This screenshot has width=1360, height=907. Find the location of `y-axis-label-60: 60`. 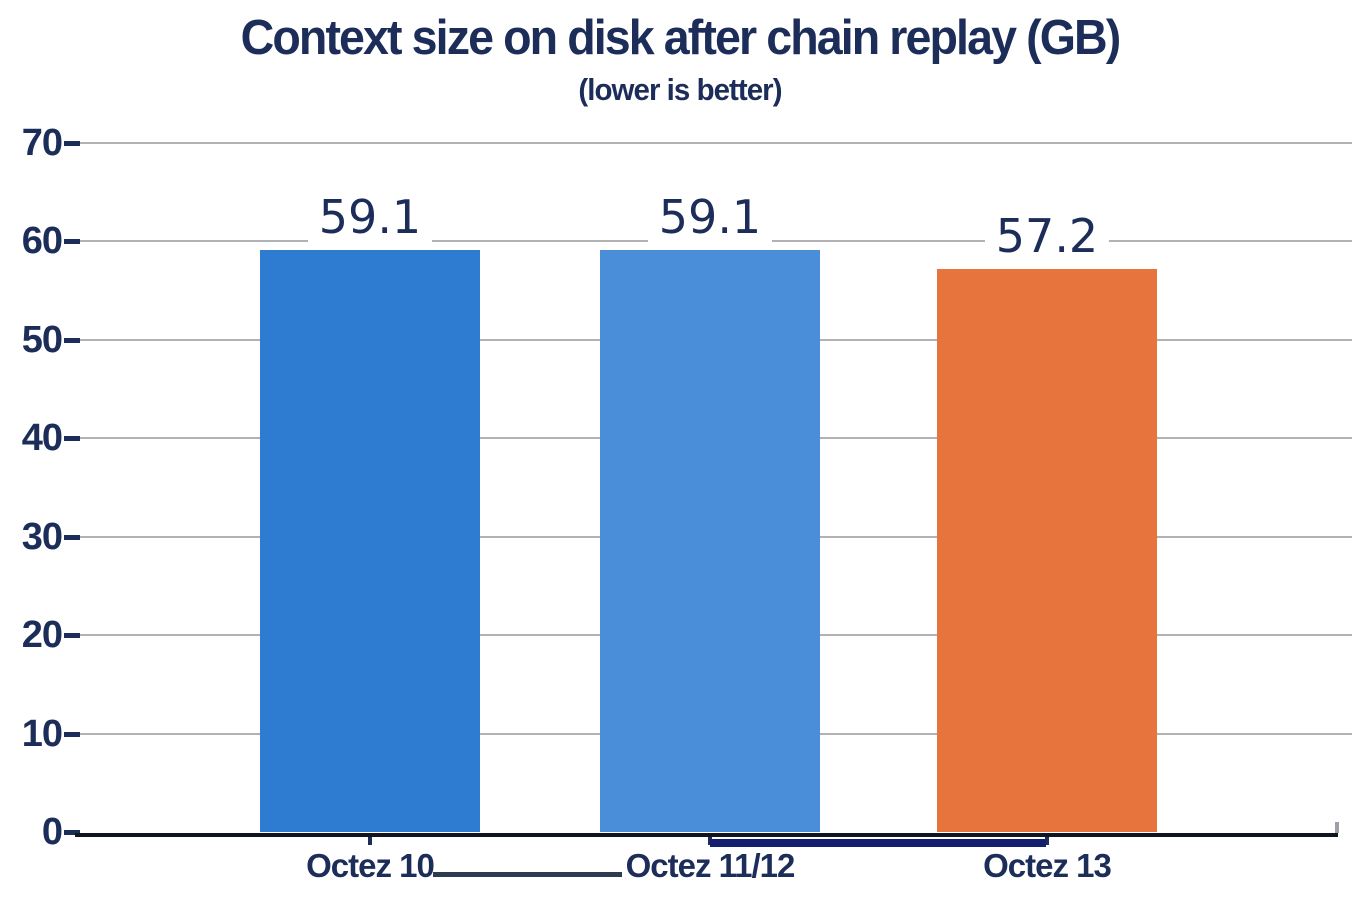

y-axis-label-60: 60 is located at coordinates (42, 241).